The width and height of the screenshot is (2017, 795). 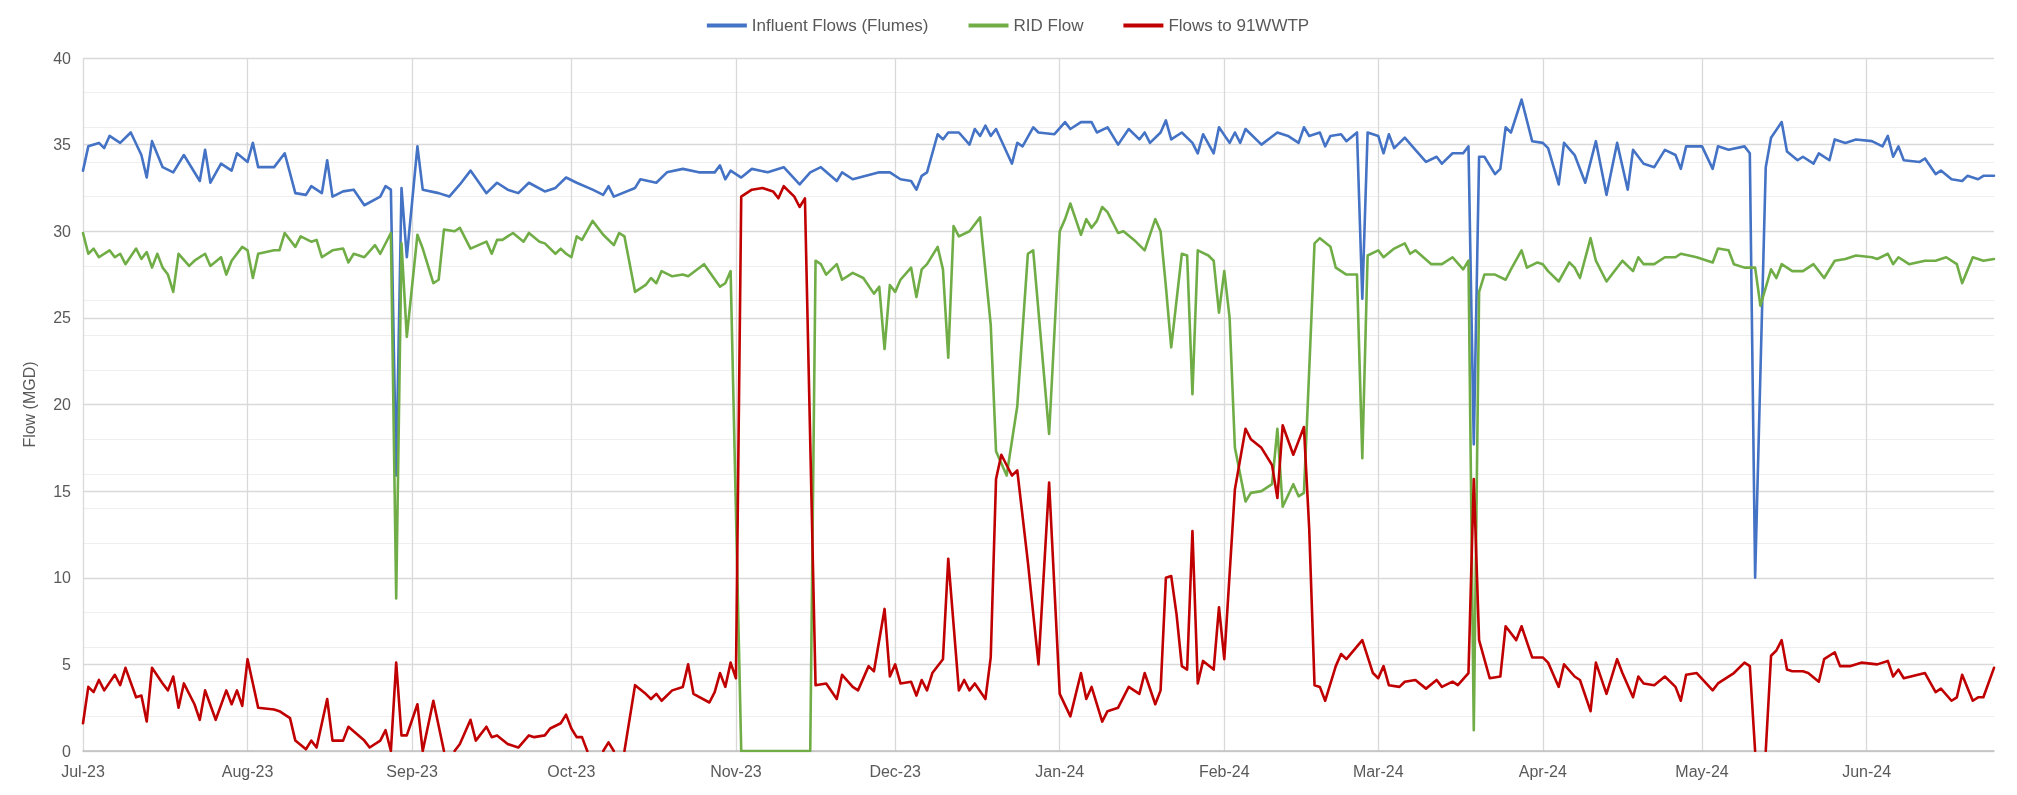 What do you see at coordinates (1224, 771) in the screenshot?
I see `x-tick-label: Feb-24` at bounding box center [1224, 771].